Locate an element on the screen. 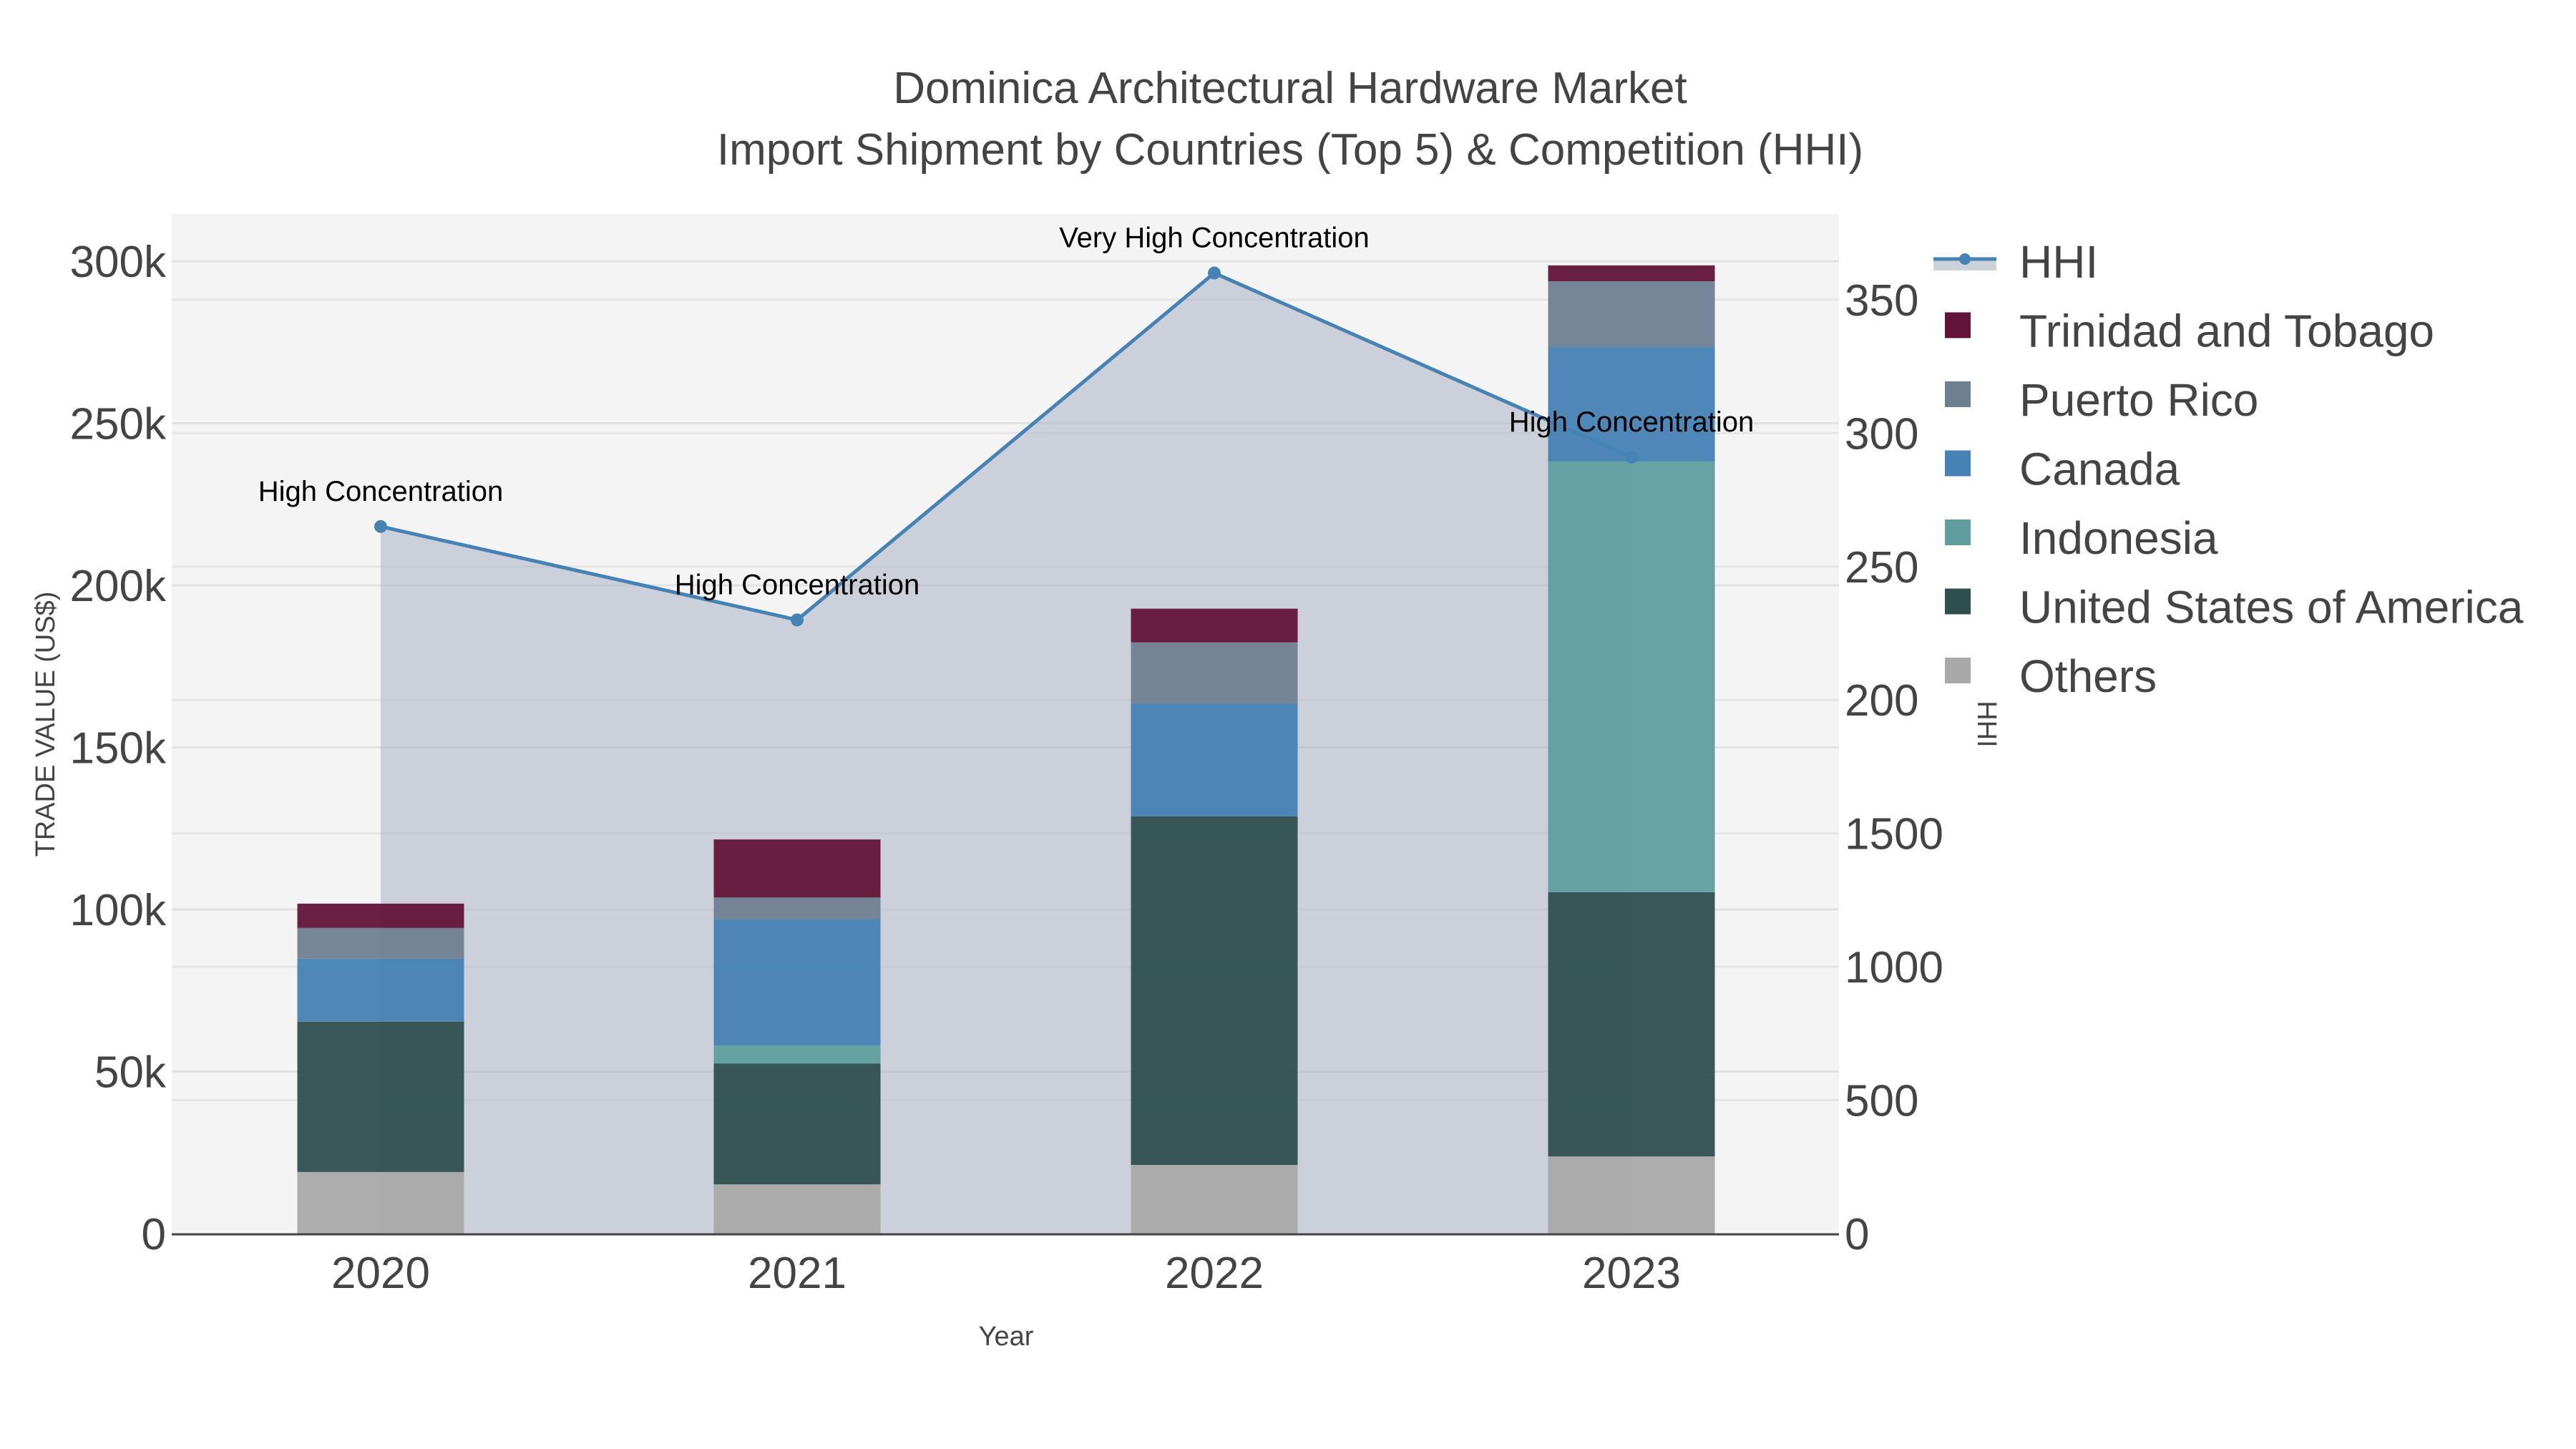 The width and height of the screenshot is (2576, 1449). y-left-tick-label: 200k is located at coordinates (118, 586).